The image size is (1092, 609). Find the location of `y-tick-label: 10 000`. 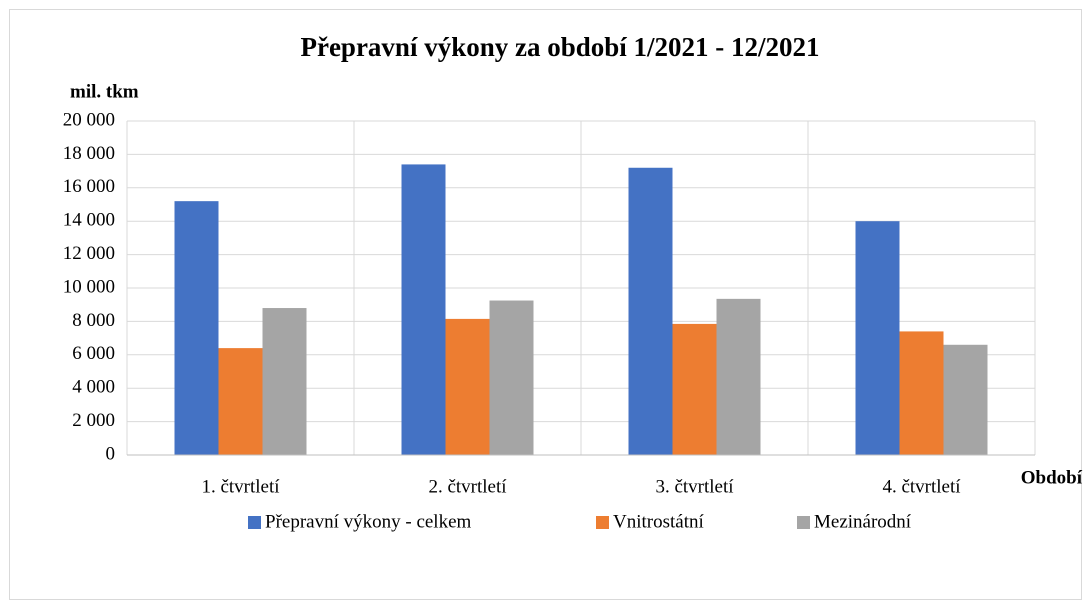

y-tick-label: 10 000 is located at coordinates (89, 286).